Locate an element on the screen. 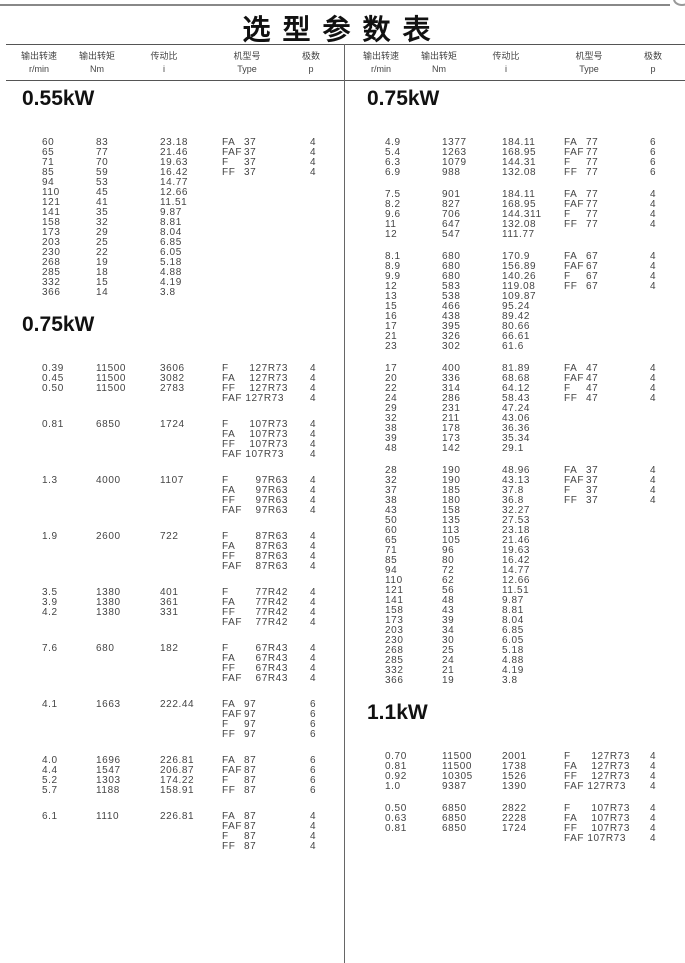 Image resolution: width=685 pixels, height=963 pixels. power-rating-heading: 0.75kW is located at coordinates (58, 324).